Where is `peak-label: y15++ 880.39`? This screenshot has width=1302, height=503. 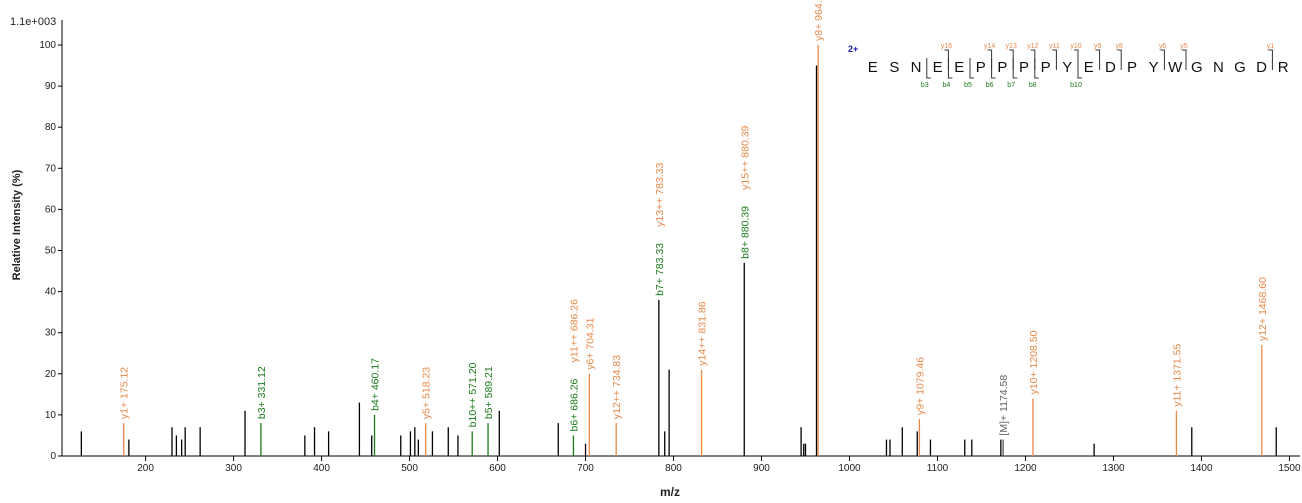
peak-label: y15++ 880.39 is located at coordinates (745, 157).